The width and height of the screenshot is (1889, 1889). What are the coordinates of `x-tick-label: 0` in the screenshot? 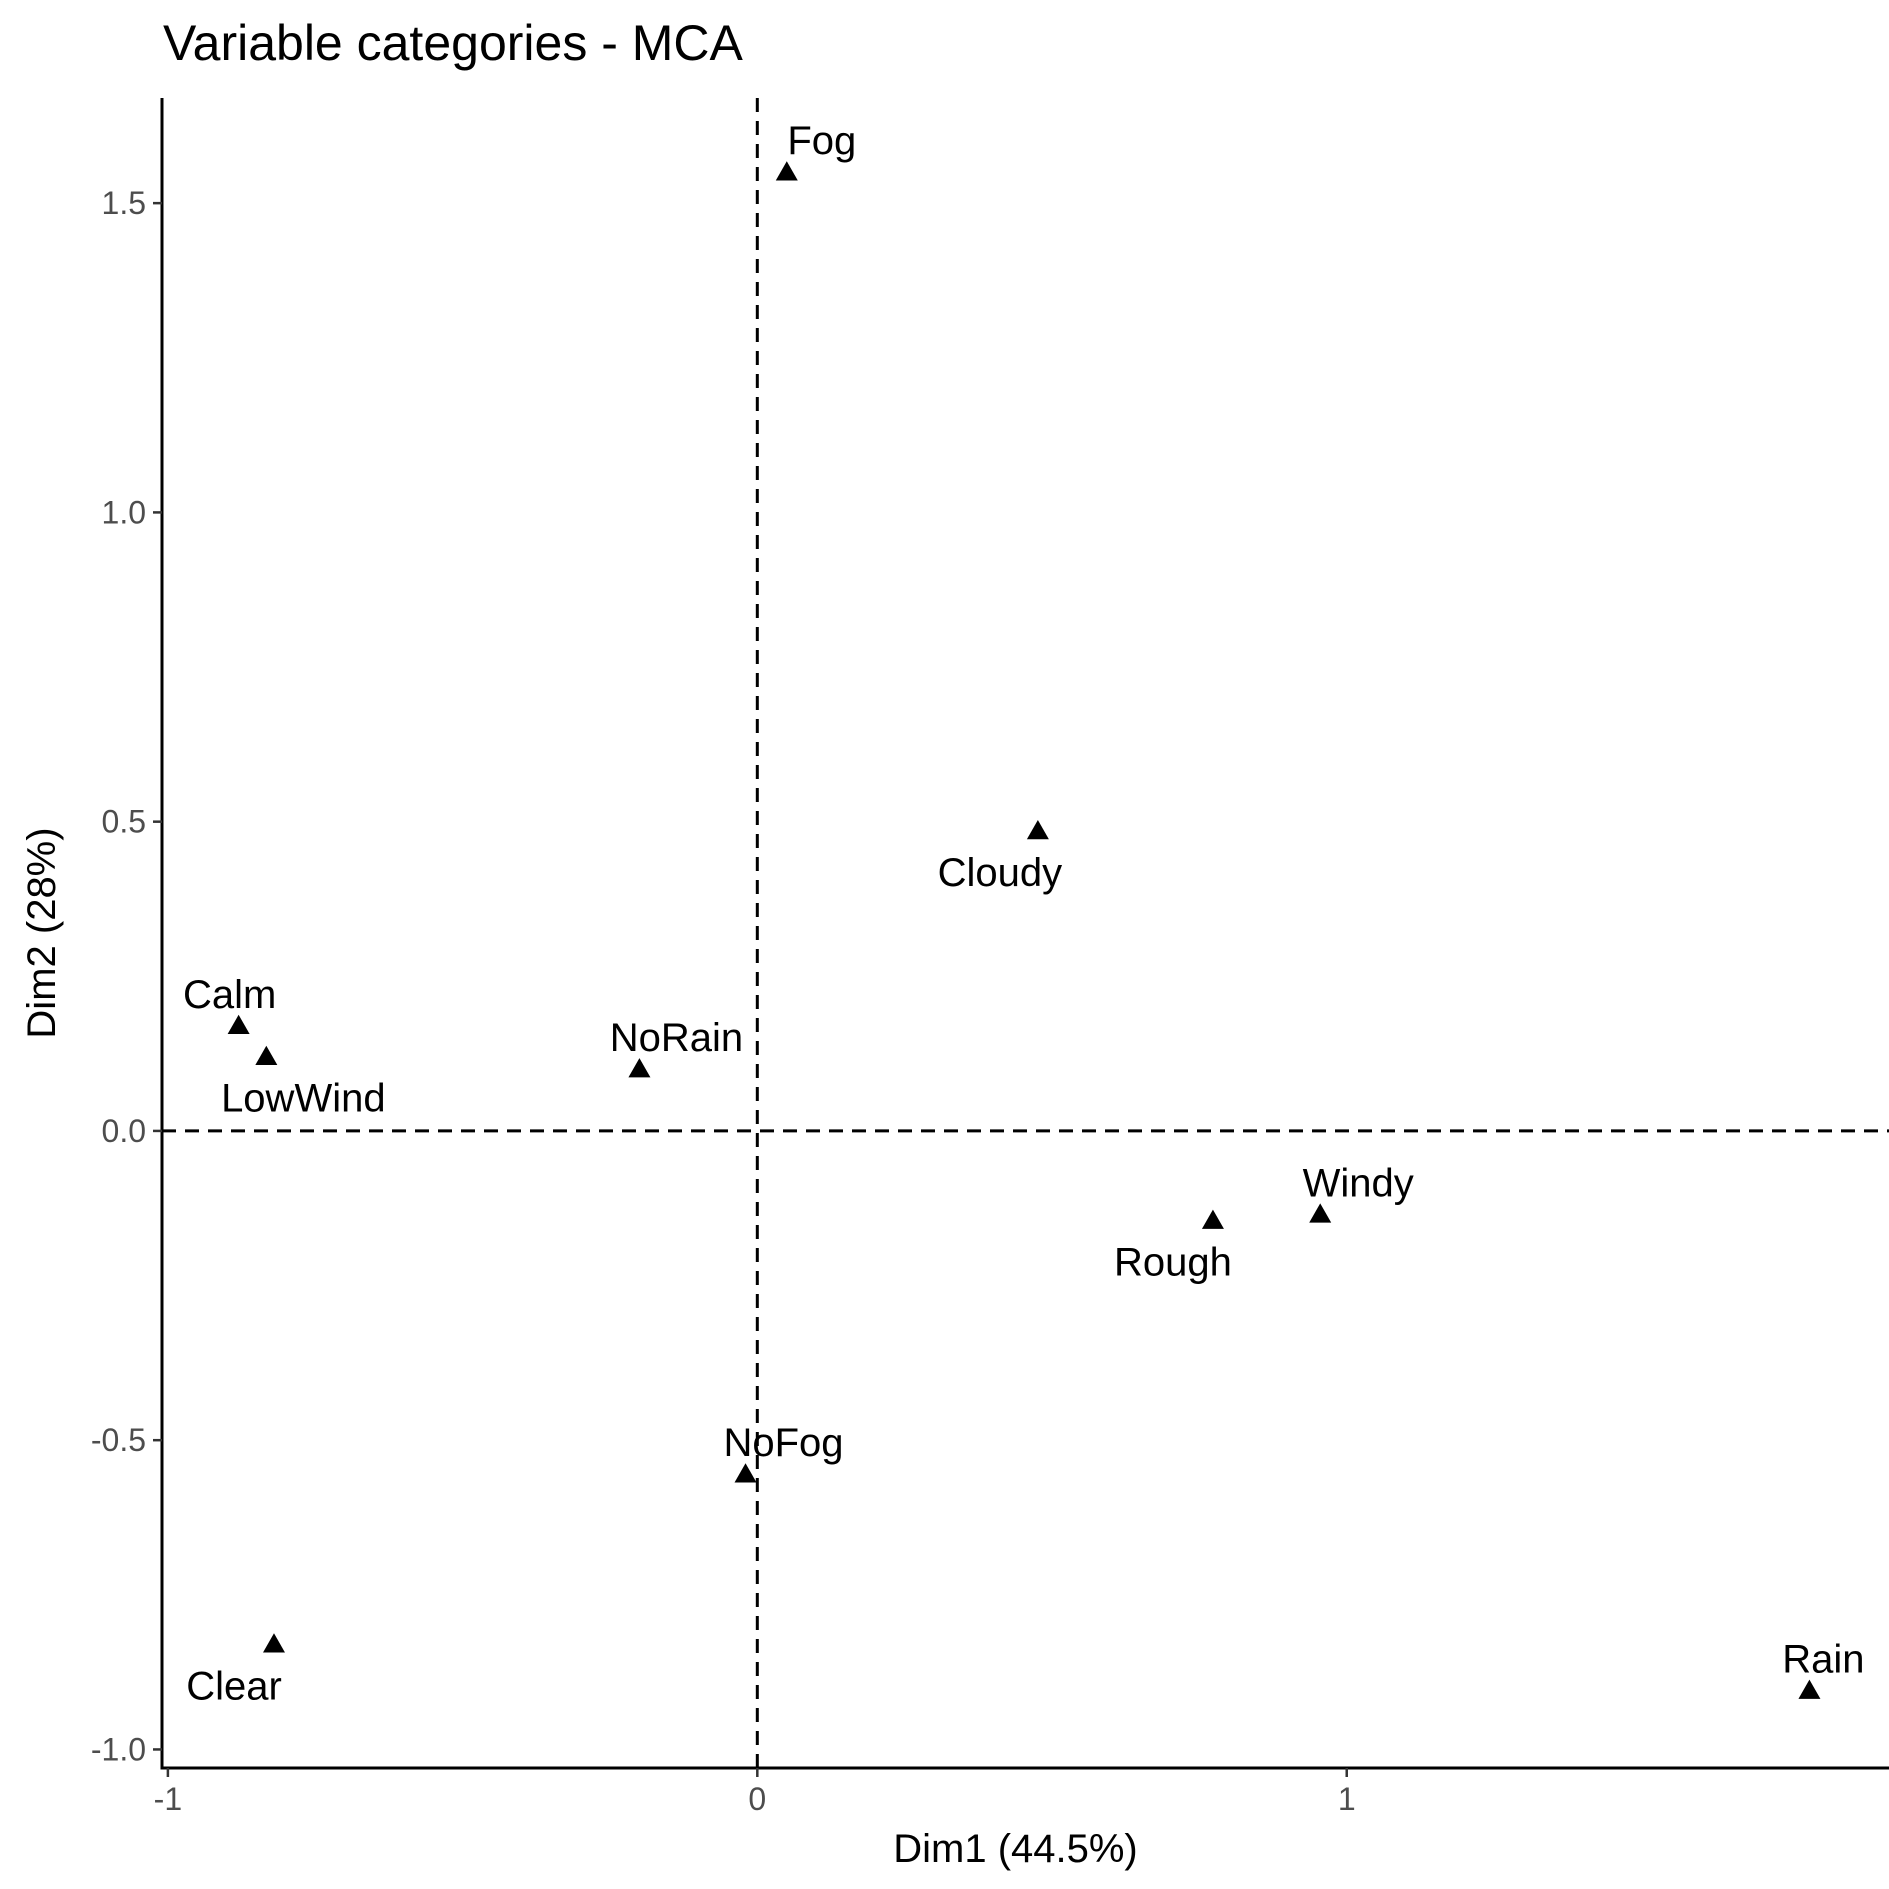 It's located at (757, 1799).